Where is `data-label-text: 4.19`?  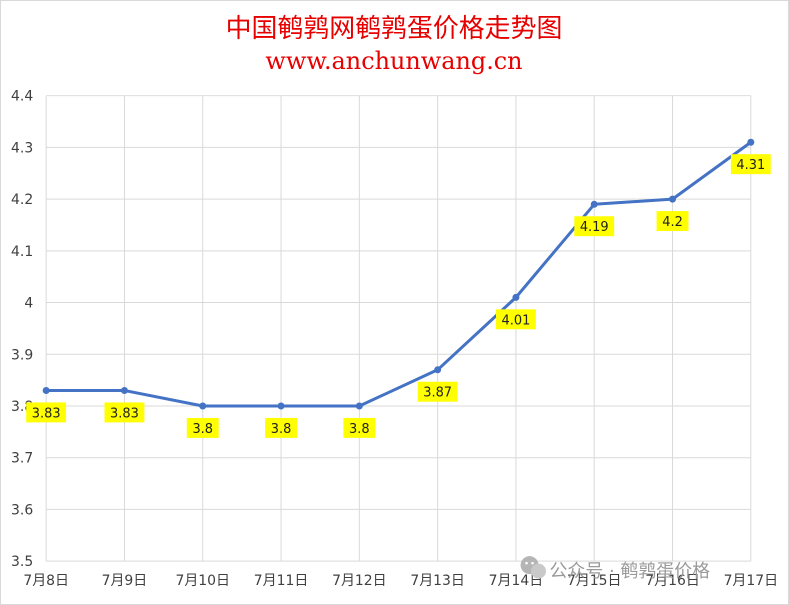 data-label-text: 4.19 is located at coordinates (594, 227).